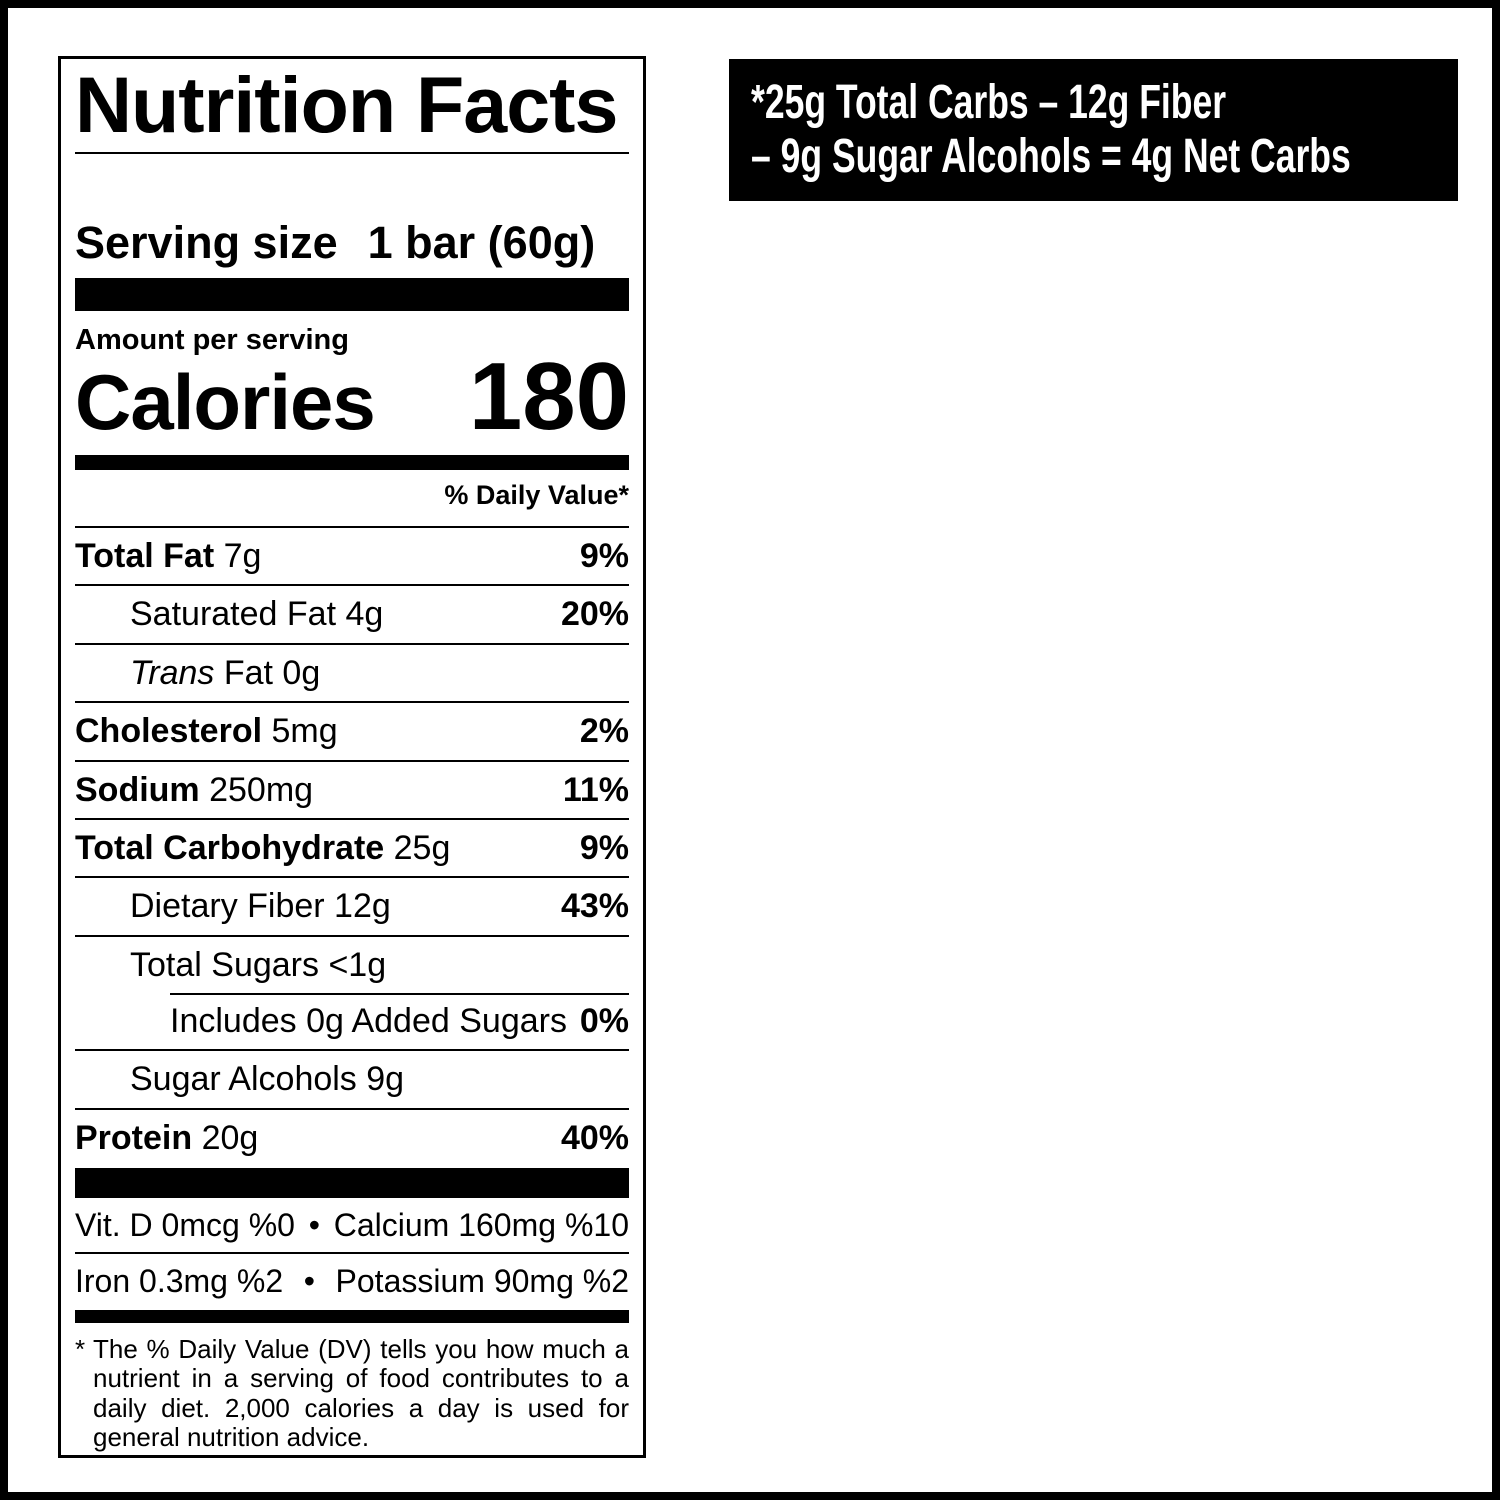 Image resolution: width=1500 pixels, height=1500 pixels. I want to click on dv-added-sugars: 0%, so click(604, 1021).